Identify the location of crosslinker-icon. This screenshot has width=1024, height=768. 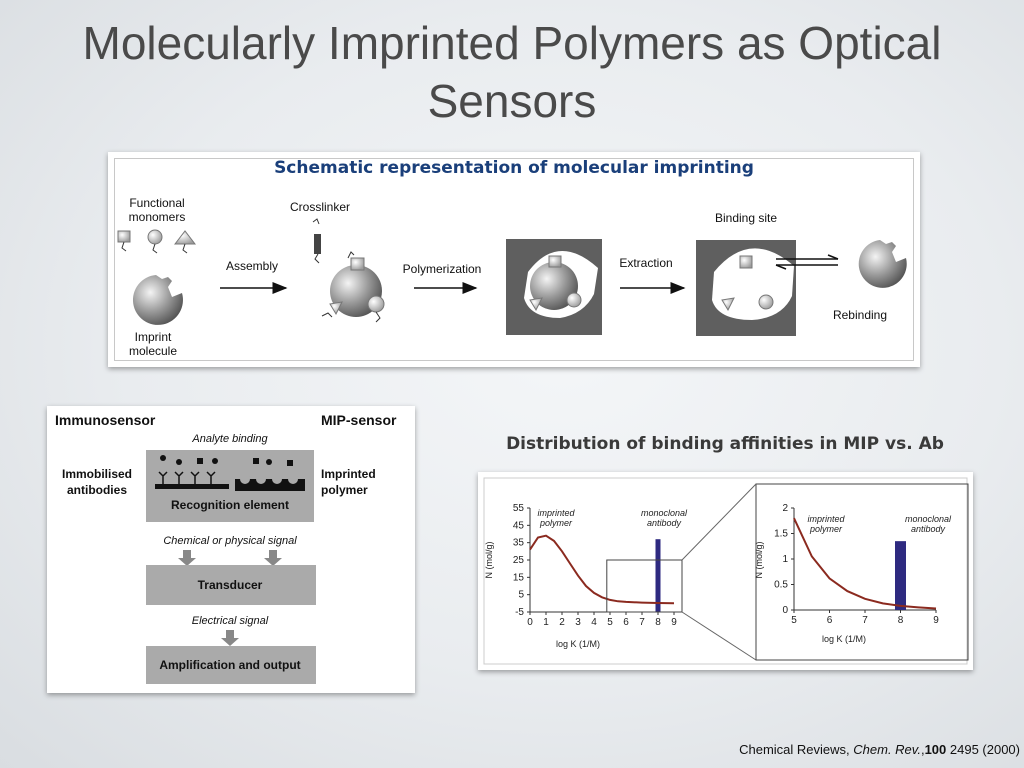
(316, 241).